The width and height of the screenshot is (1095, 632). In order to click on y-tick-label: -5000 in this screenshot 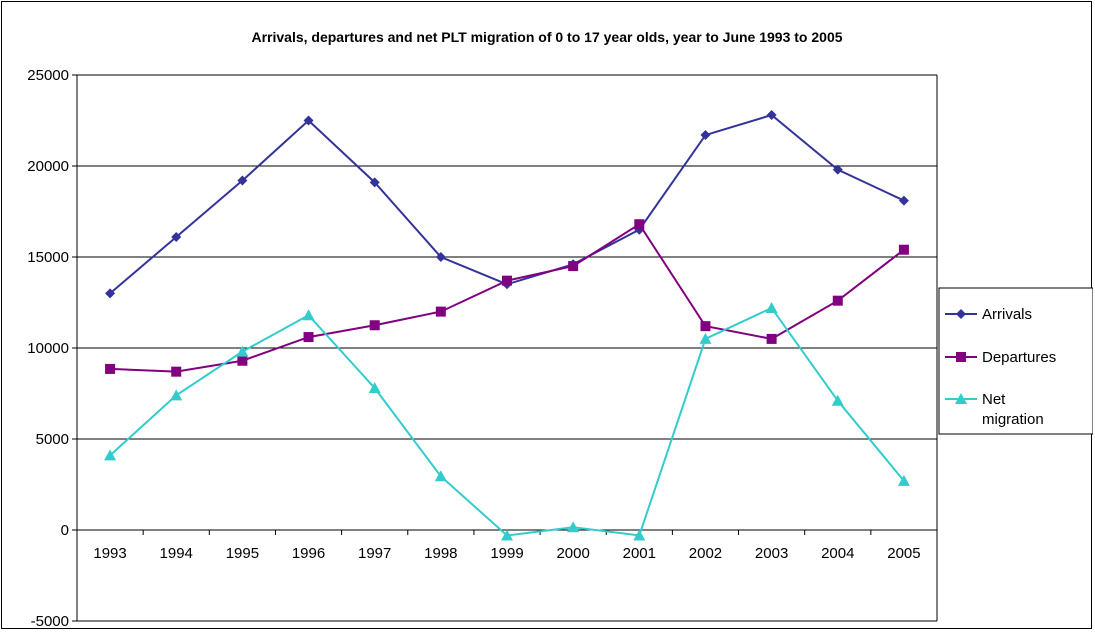, I will do `click(50, 621)`.